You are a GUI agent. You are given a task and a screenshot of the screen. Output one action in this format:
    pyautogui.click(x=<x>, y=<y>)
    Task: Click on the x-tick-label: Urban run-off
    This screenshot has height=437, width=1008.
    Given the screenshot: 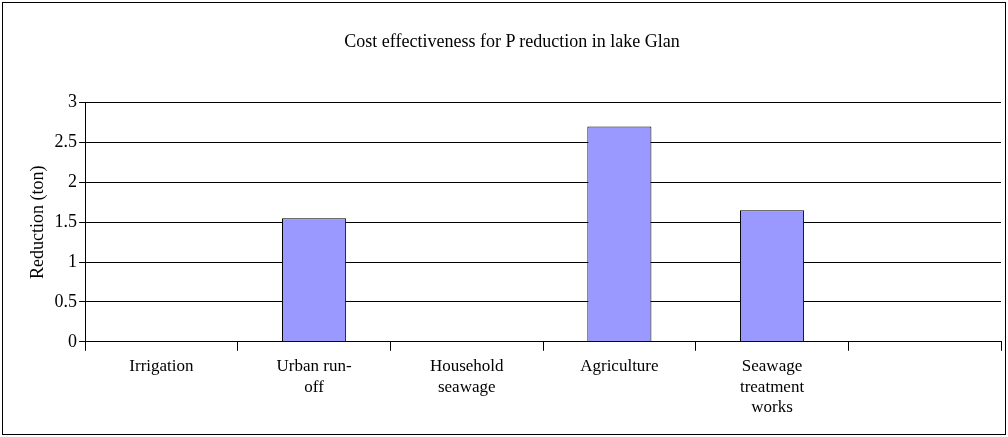 What is the action you would take?
    pyautogui.click(x=314, y=376)
    